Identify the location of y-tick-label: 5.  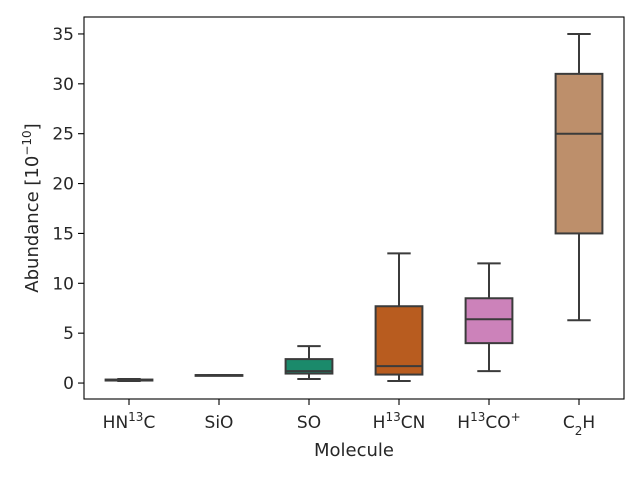
(68, 334).